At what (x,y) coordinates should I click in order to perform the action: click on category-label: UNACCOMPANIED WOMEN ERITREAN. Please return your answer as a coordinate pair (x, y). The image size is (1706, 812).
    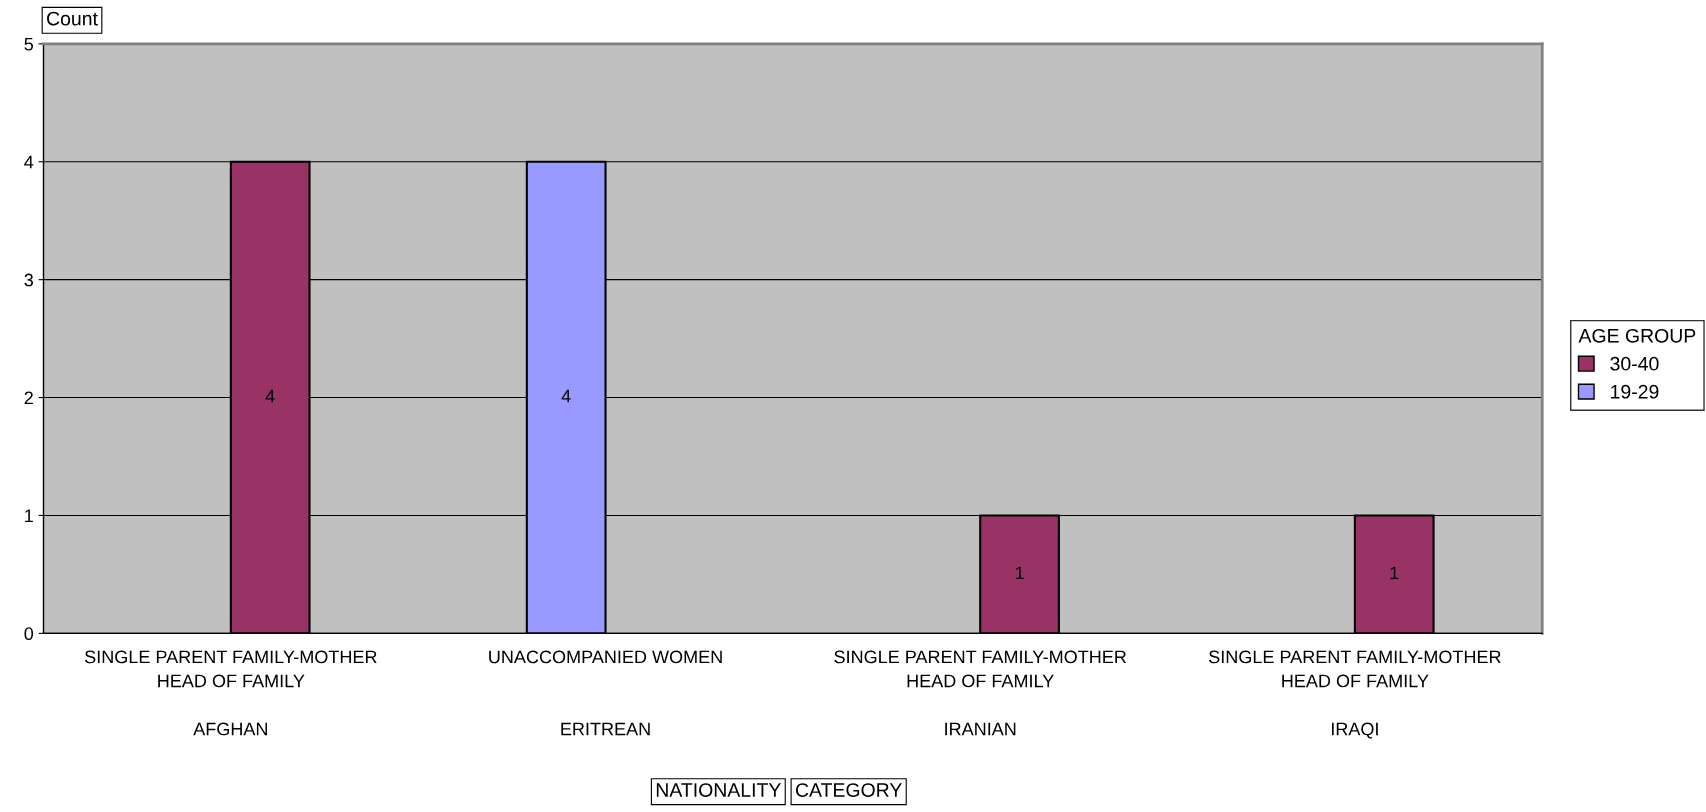
    Looking at the image, I should click on (605, 693).